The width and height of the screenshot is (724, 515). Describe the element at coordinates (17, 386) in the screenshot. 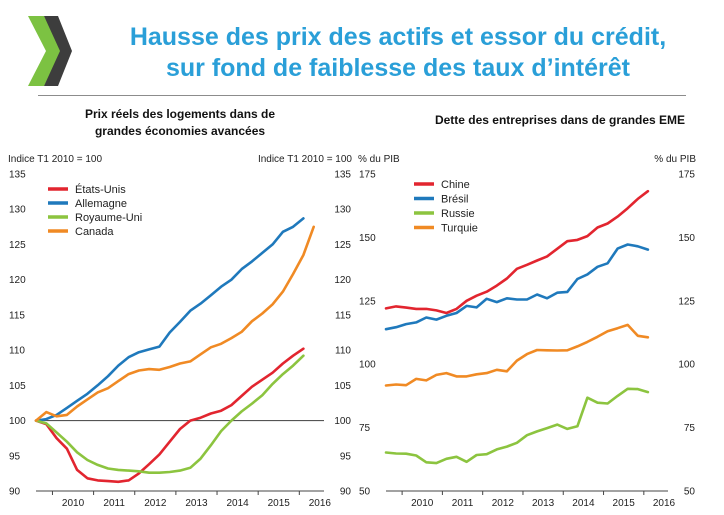

I see `housing-y-tick-left: 105` at that location.